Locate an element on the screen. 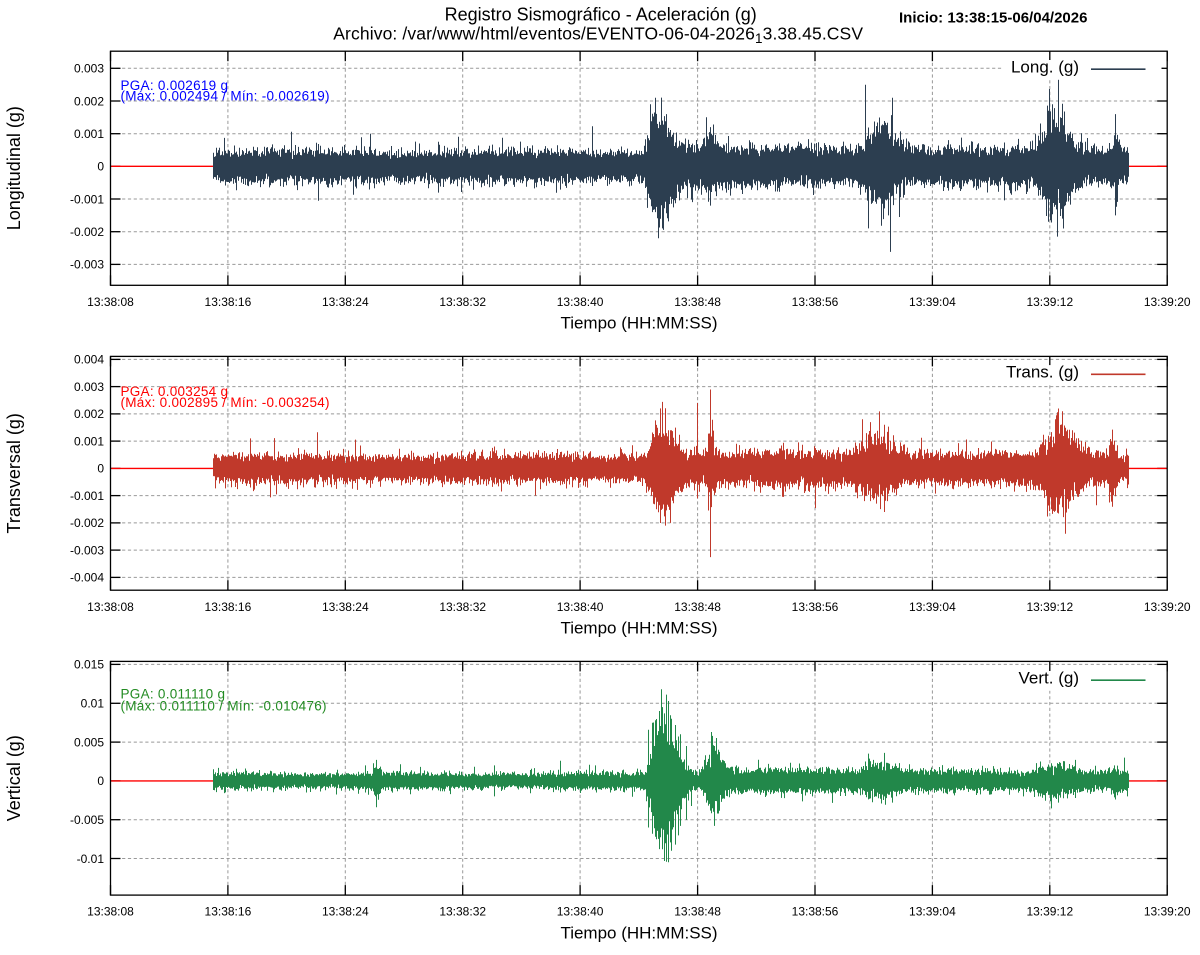 This screenshot has width=1200, height=955. svg-text: -0.005 is located at coordinates (87, 820).